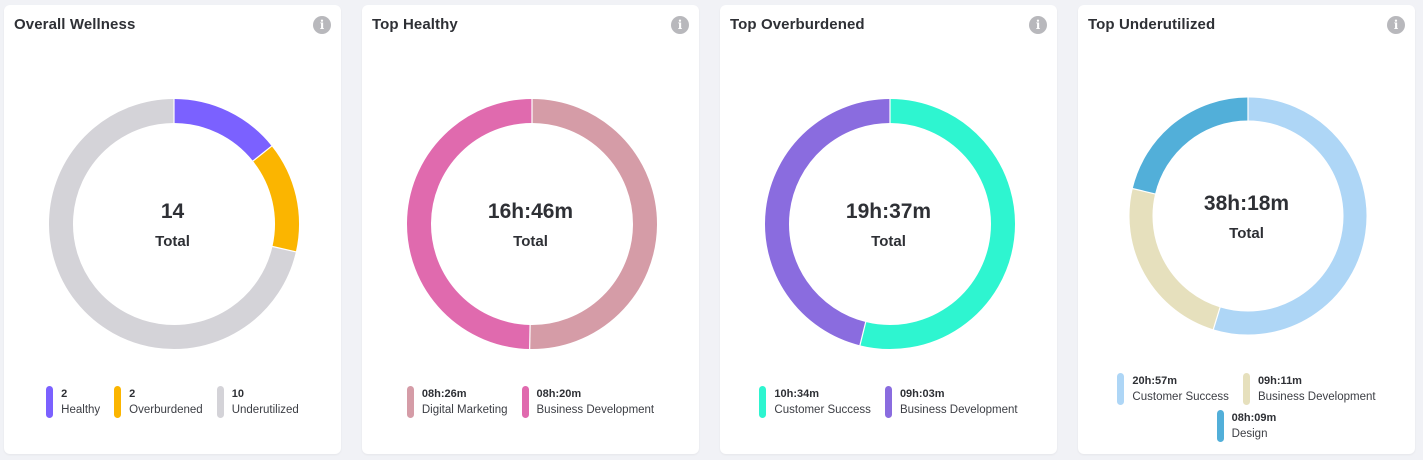 The image size is (1423, 460). I want to click on legend-label: Overburdened, so click(166, 410).